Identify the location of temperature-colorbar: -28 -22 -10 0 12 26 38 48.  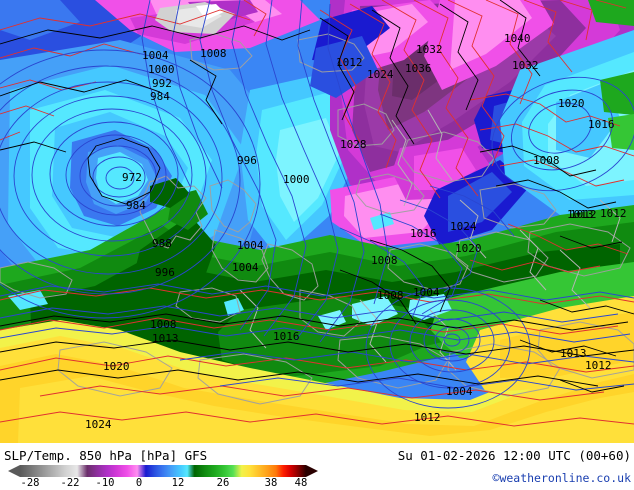
(163, 477).